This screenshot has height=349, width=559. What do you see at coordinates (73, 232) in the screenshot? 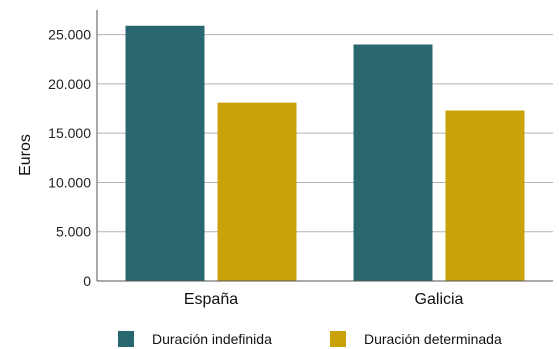
I see `y-tick-label: 5.000` at bounding box center [73, 232].